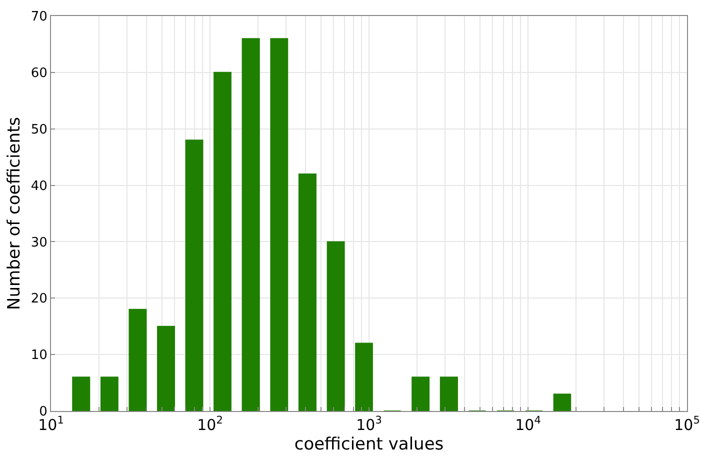  I want to click on x-axis-title: coefficient values, so click(369, 444).